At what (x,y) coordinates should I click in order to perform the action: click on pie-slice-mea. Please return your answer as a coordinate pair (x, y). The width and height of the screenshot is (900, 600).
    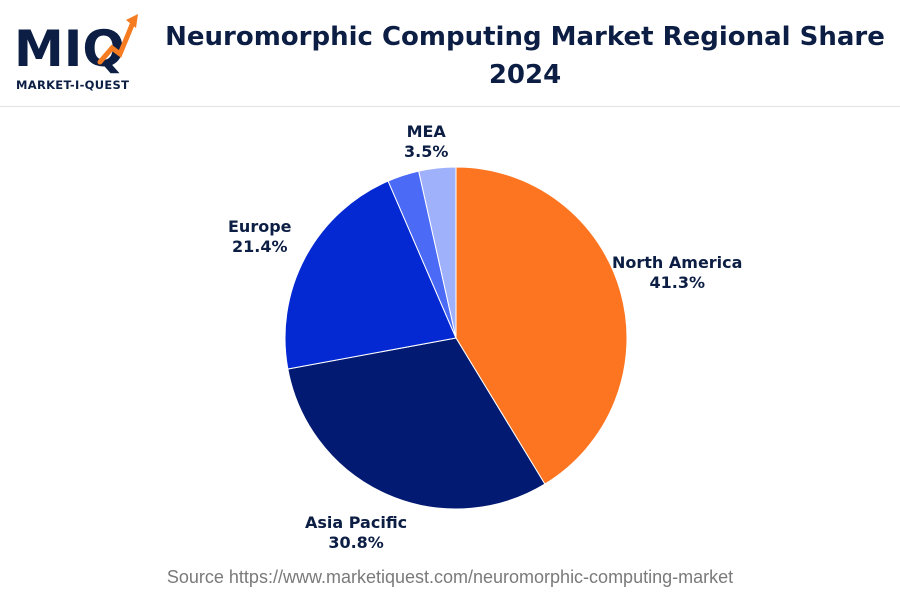
    Looking at the image, I should click on (437, 252).